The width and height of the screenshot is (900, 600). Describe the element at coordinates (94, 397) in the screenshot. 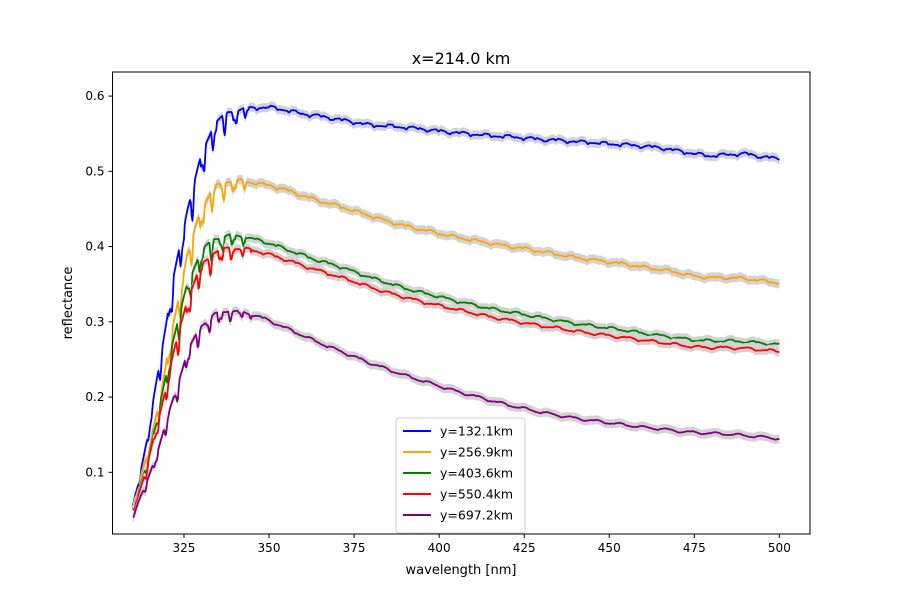

I see `y-tick-label: 0.2` at that location.